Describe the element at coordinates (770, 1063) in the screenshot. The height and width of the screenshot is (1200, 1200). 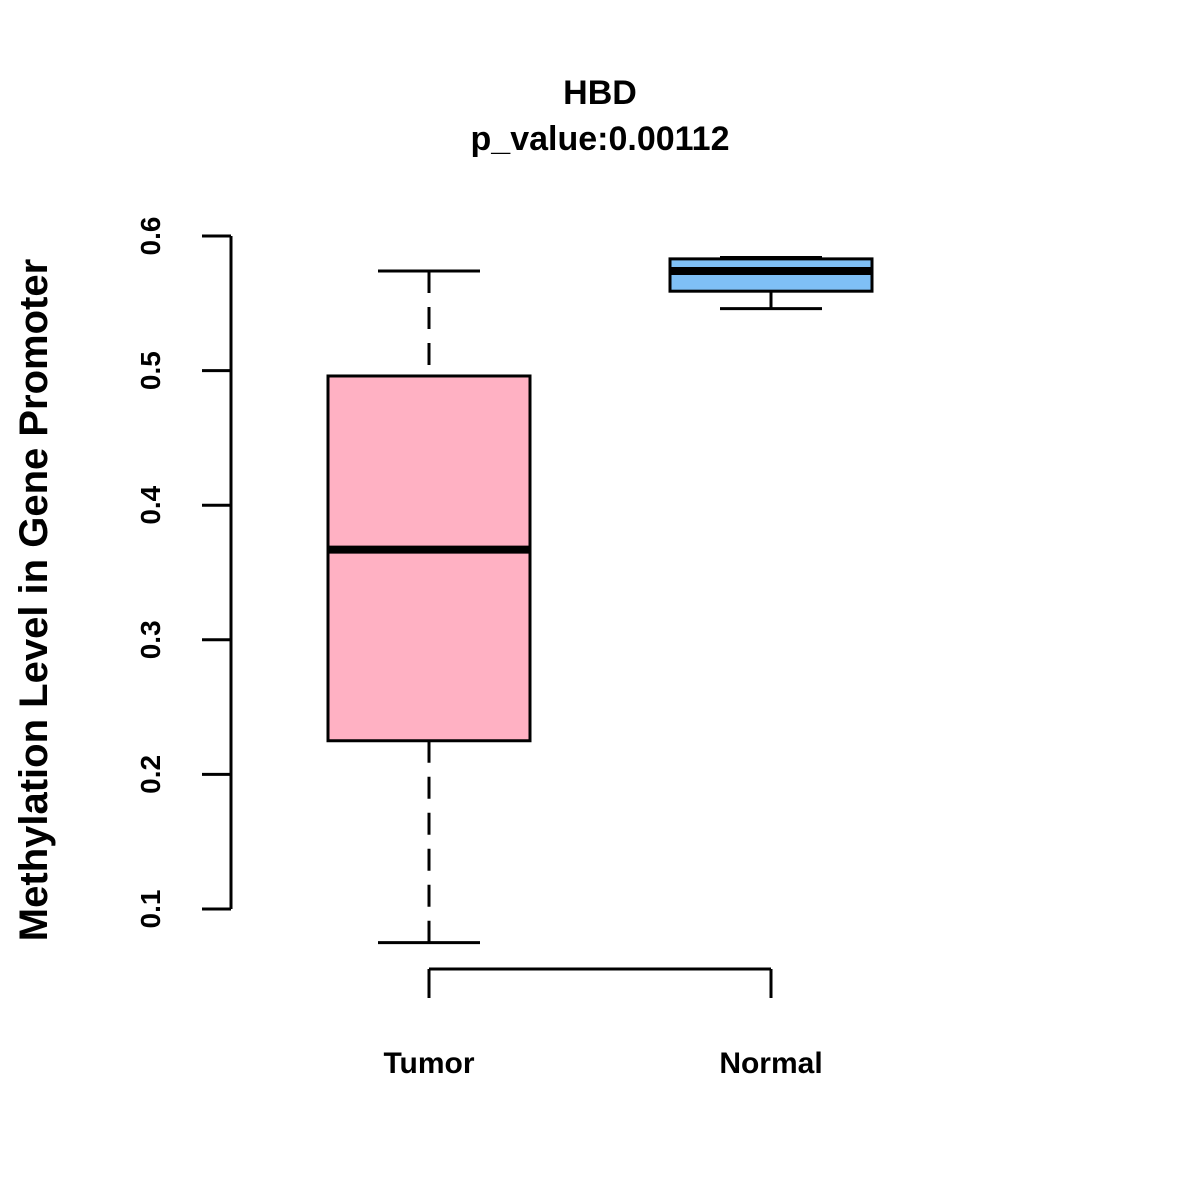
I see `x-tick-label-normal: Normal` at that location.